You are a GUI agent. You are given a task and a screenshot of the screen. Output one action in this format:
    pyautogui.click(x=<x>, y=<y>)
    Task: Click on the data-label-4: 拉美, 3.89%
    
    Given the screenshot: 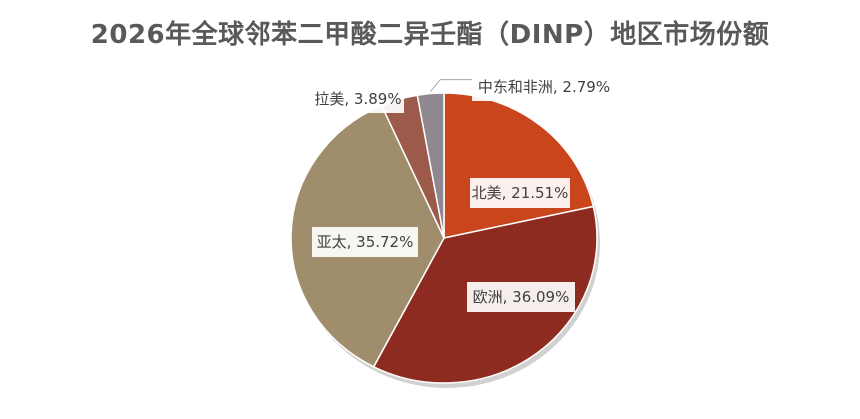 What is the action you would take?
    pyautogui.click(x=358, y=99)
    